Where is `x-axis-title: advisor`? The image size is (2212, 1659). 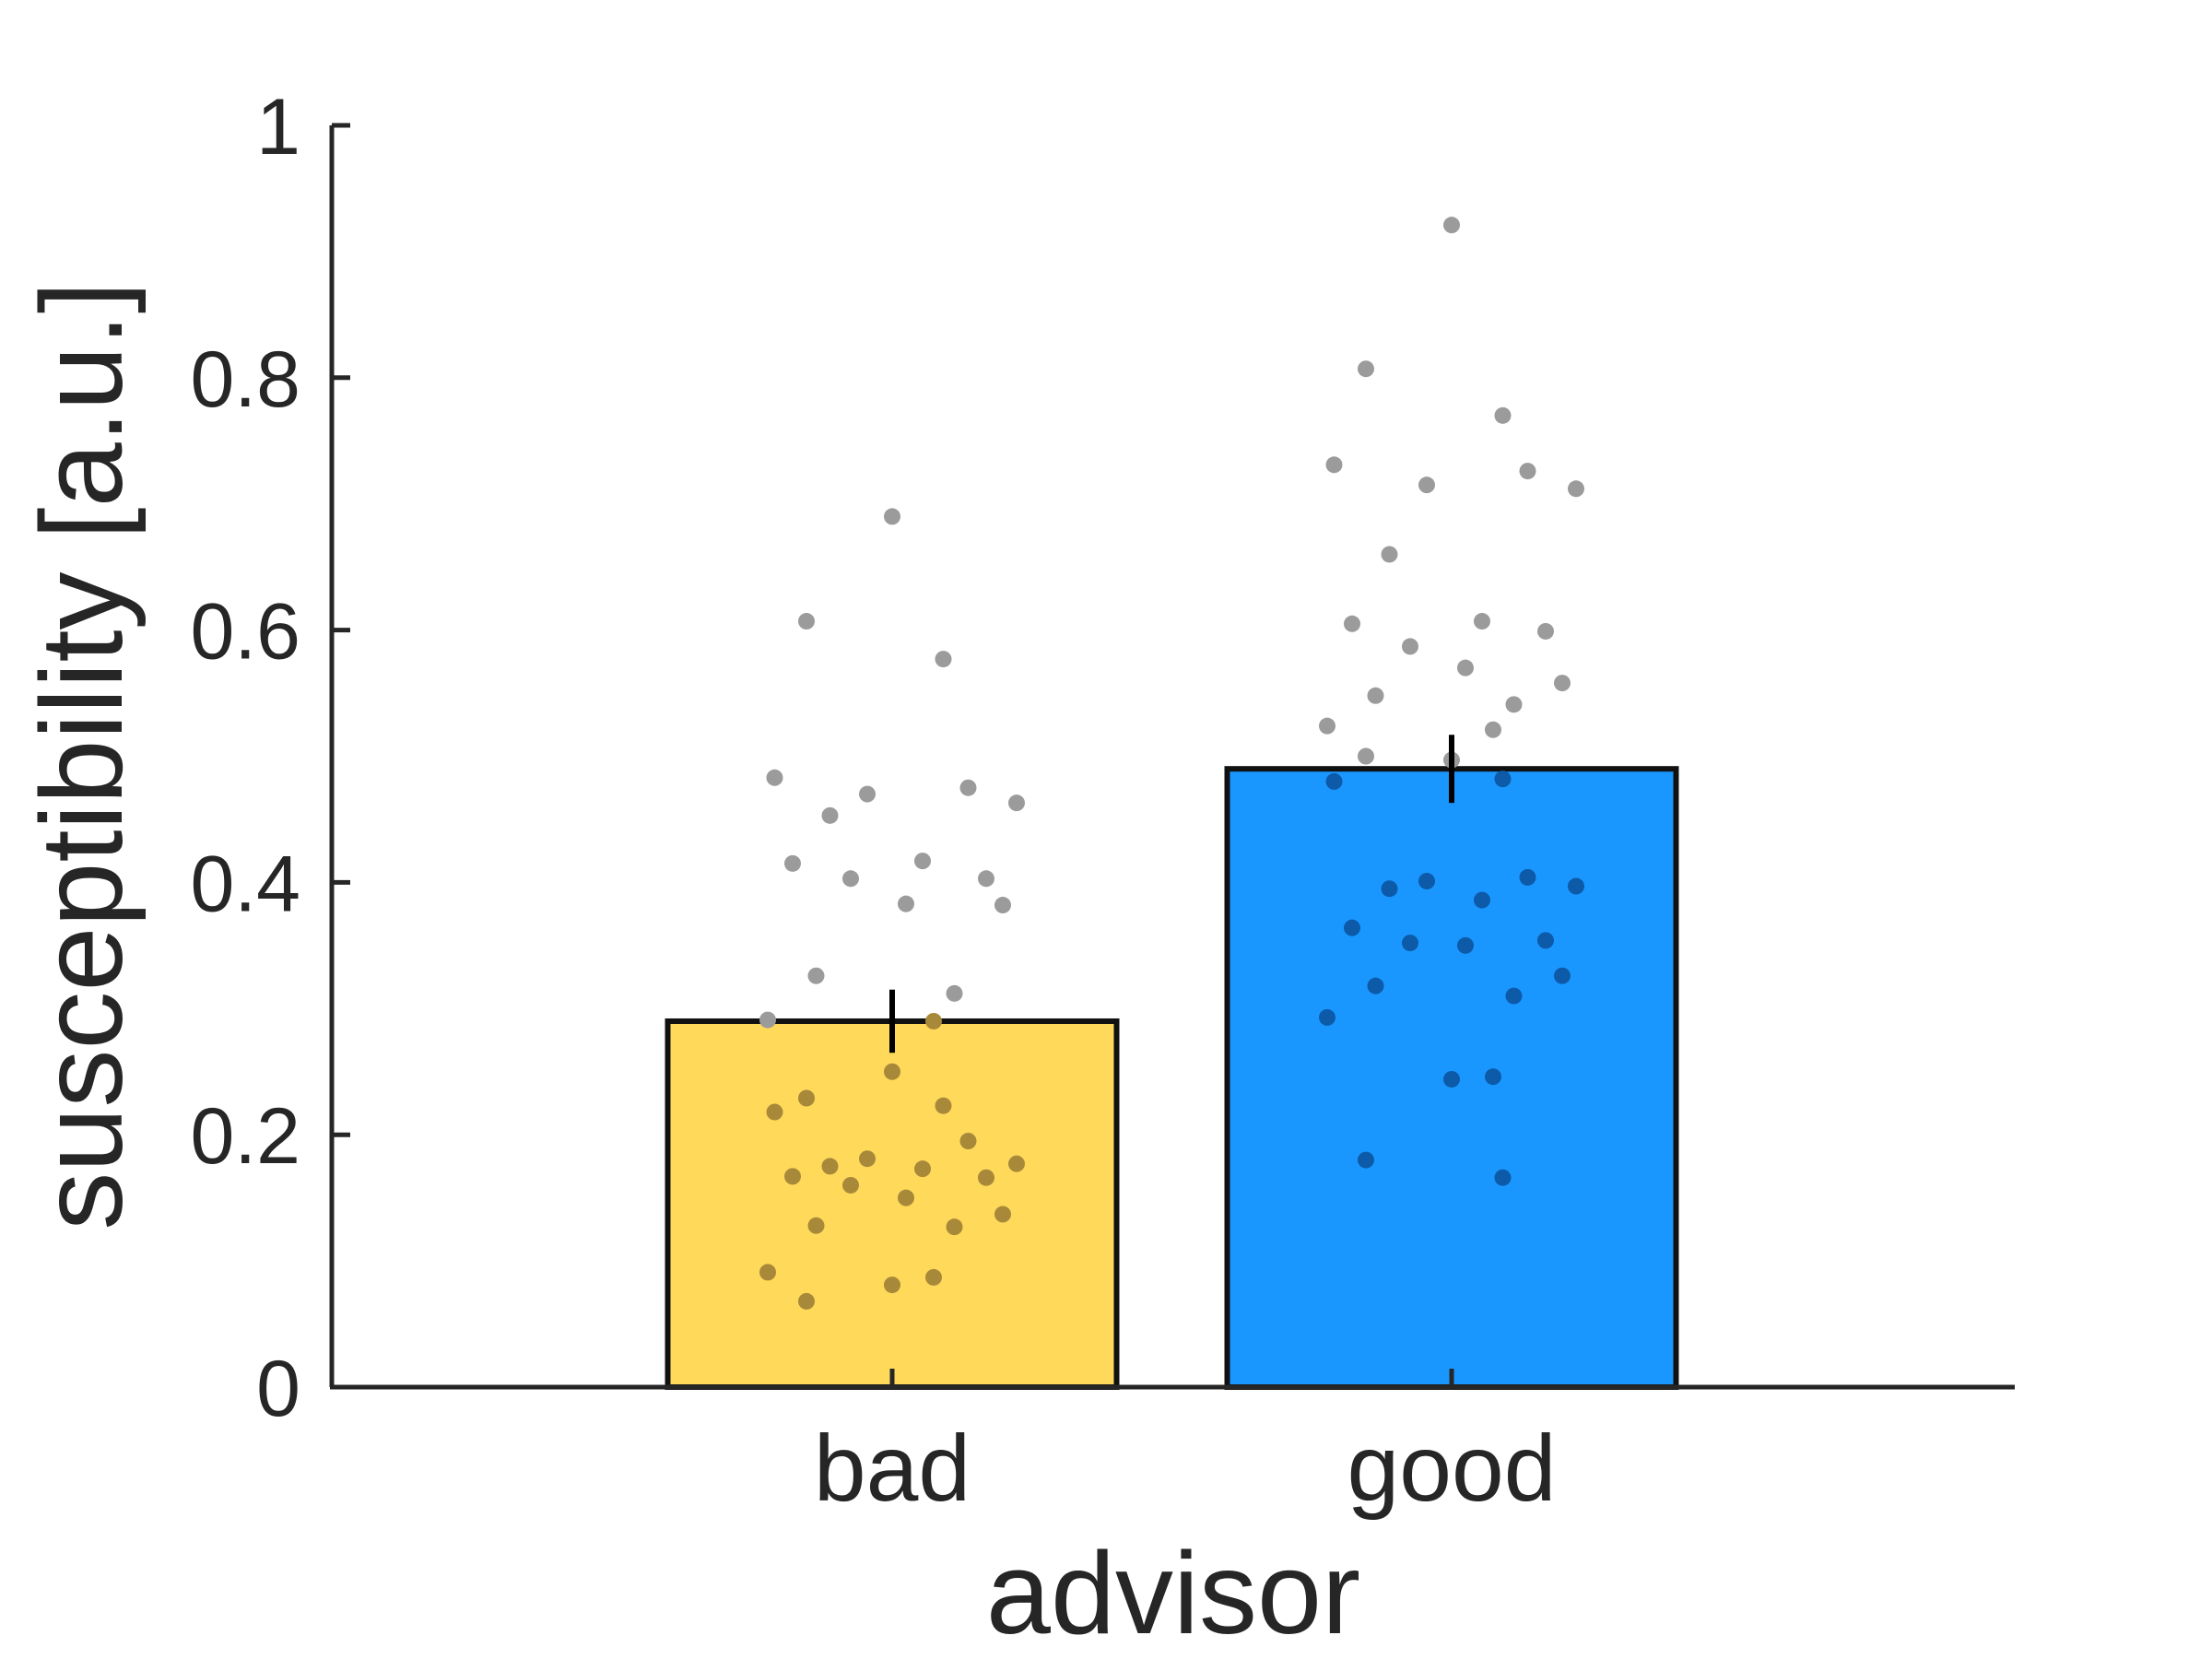 x-axis-title: advisor is located at coordinates (1173, 1593).